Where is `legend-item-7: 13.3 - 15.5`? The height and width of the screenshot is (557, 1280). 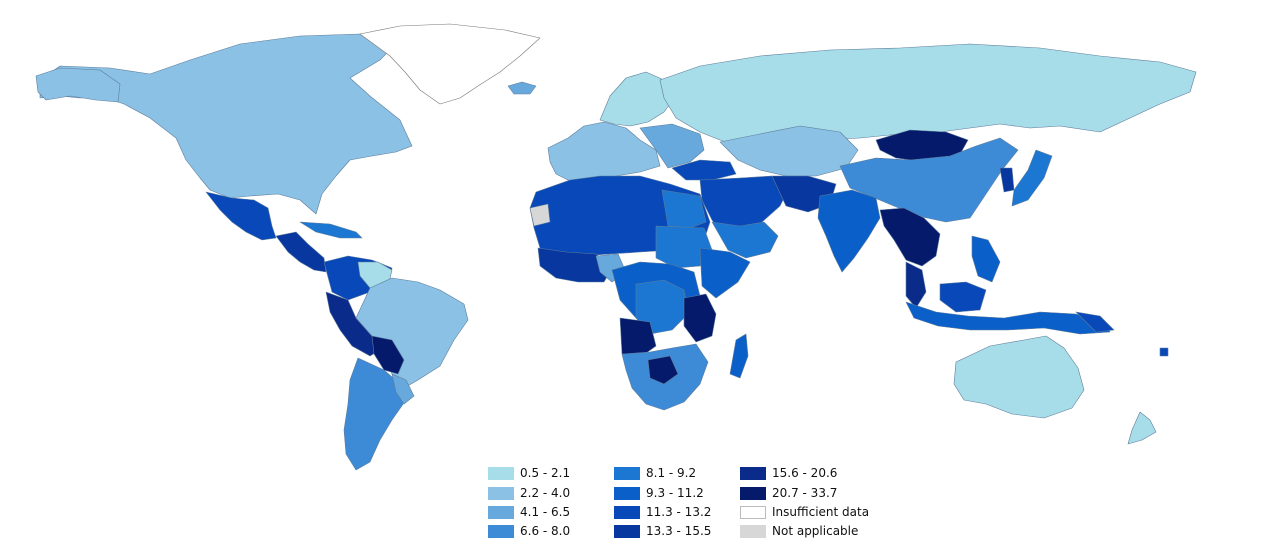
legend-item-7: 13.3 - 15.5 is located at coordinates (662, 531).